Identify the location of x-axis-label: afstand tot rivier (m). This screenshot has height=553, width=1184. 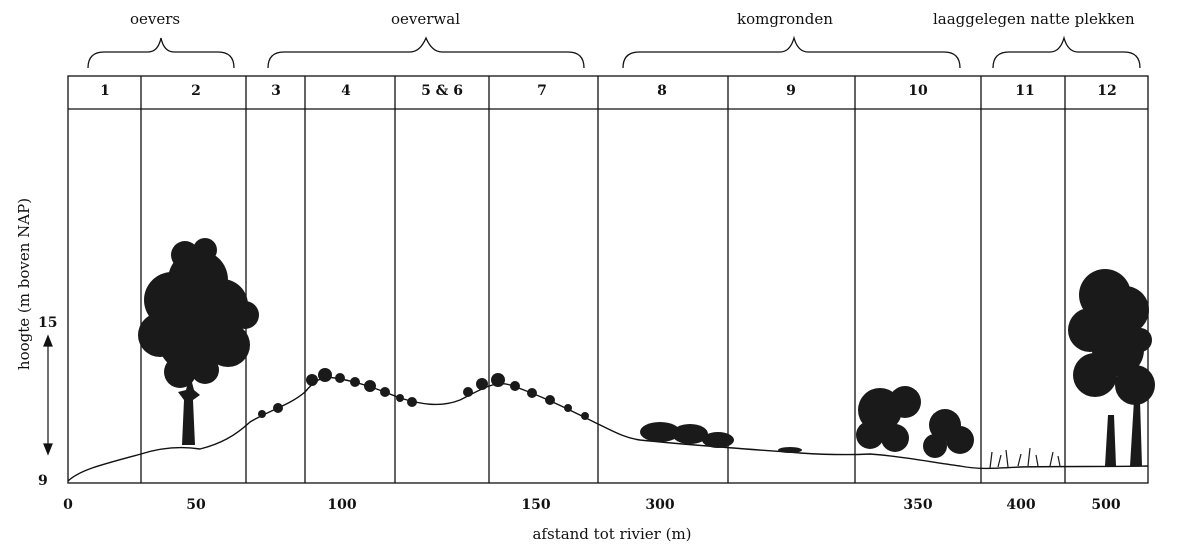
(612, 534).